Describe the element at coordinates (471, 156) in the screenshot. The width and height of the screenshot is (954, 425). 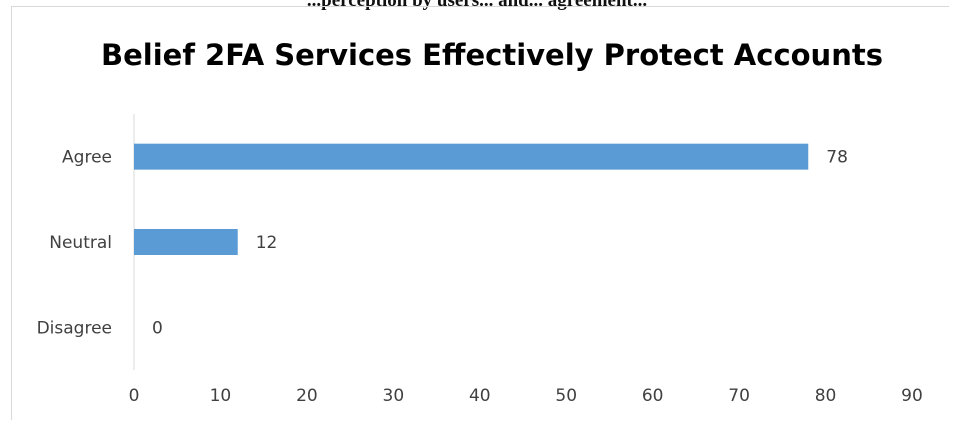
I see `bar-agree` at that location.